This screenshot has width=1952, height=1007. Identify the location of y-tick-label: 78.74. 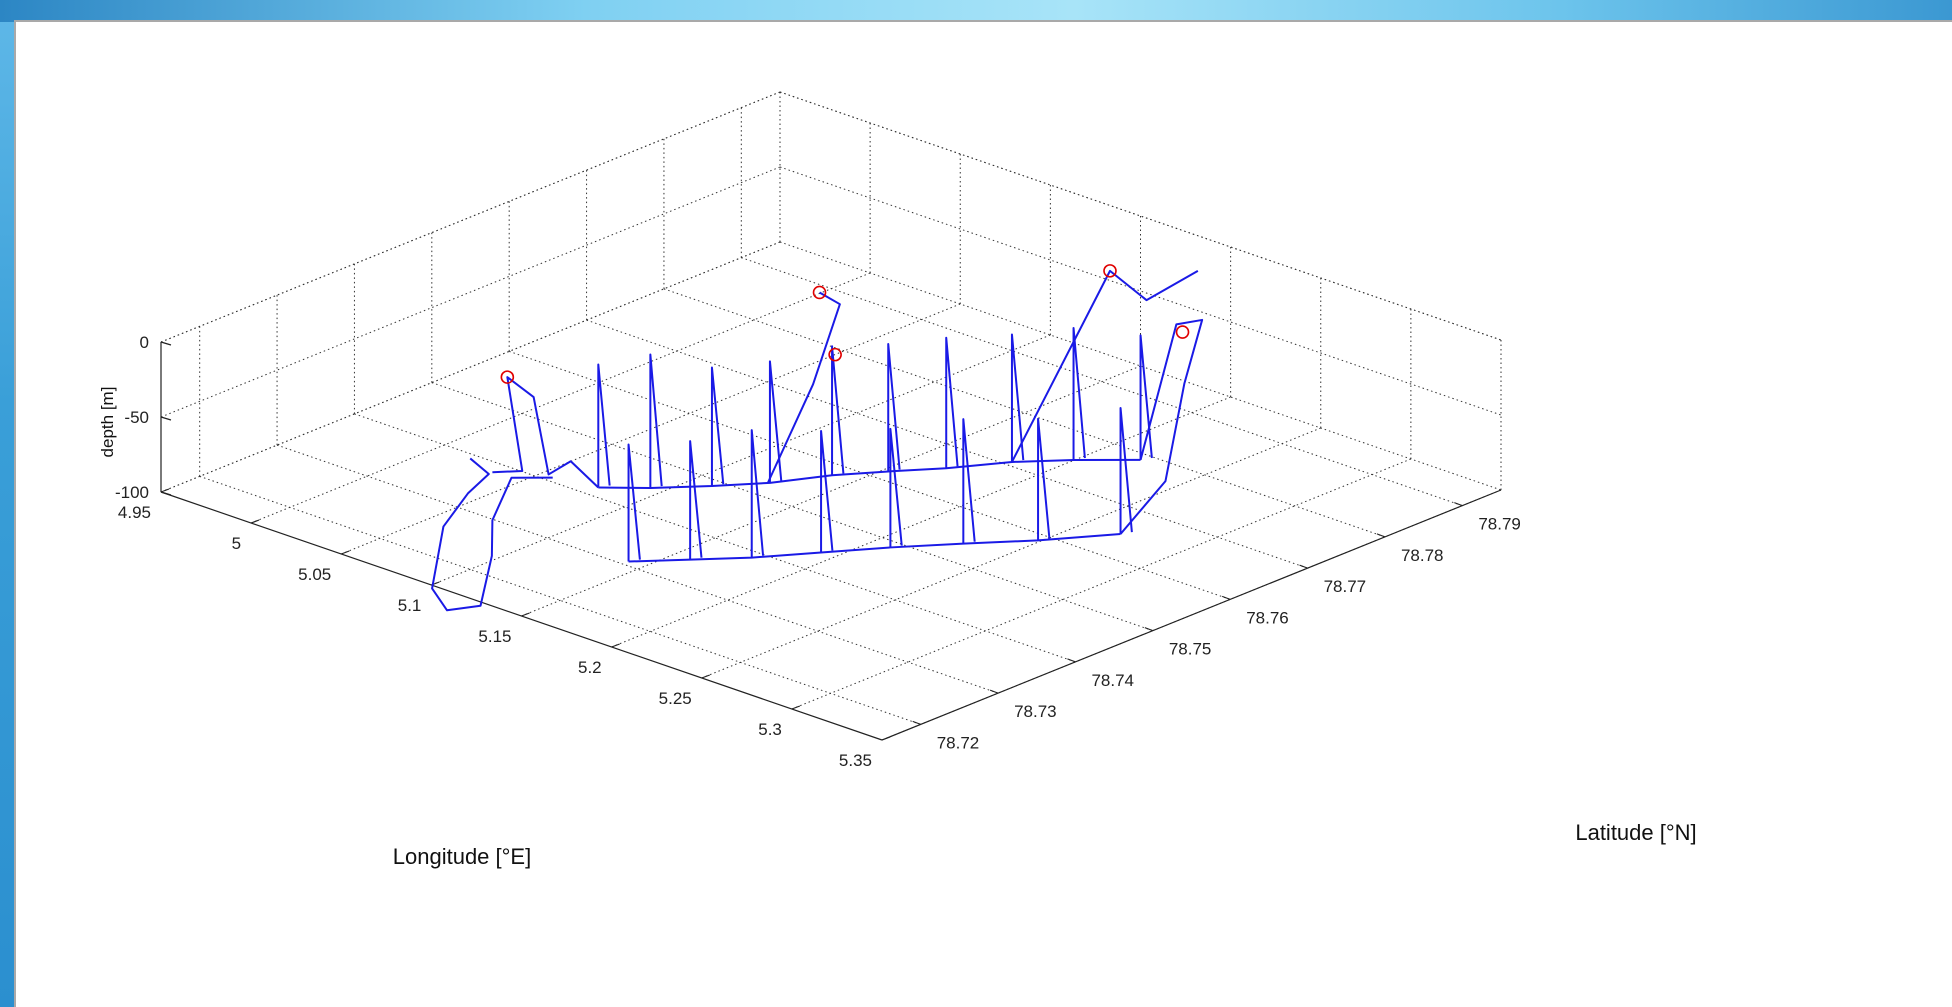
(1112, 680).